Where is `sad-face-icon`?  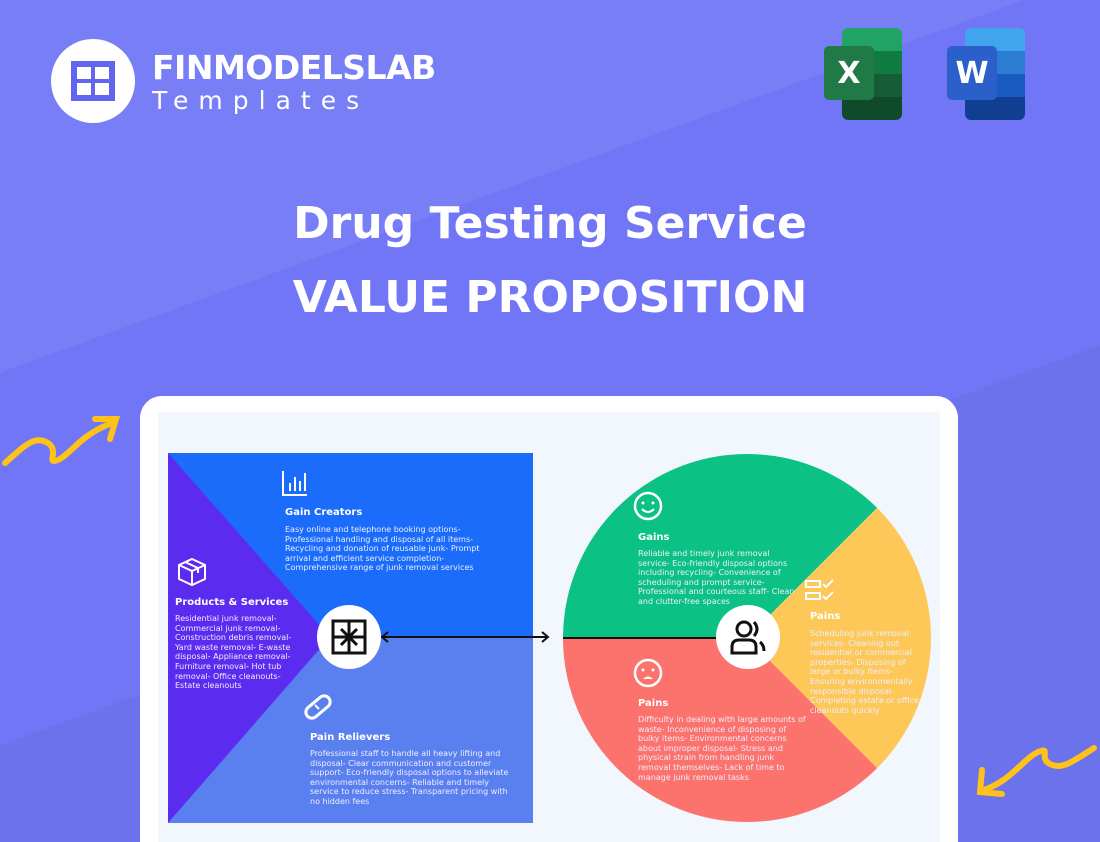
sad-face-icon is located at coordinates (648, 673).